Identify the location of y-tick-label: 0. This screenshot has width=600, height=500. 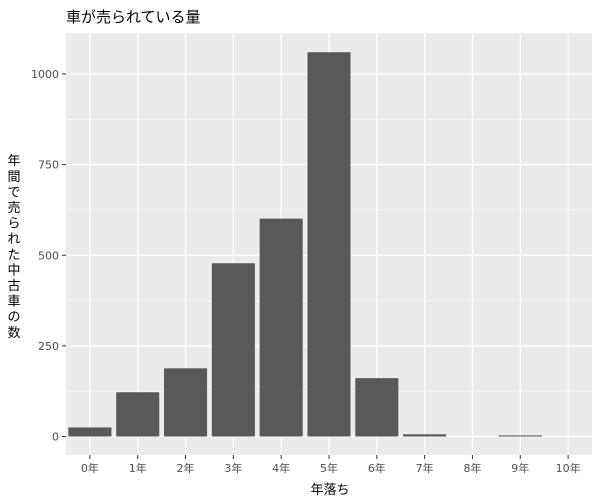
(55, 437).